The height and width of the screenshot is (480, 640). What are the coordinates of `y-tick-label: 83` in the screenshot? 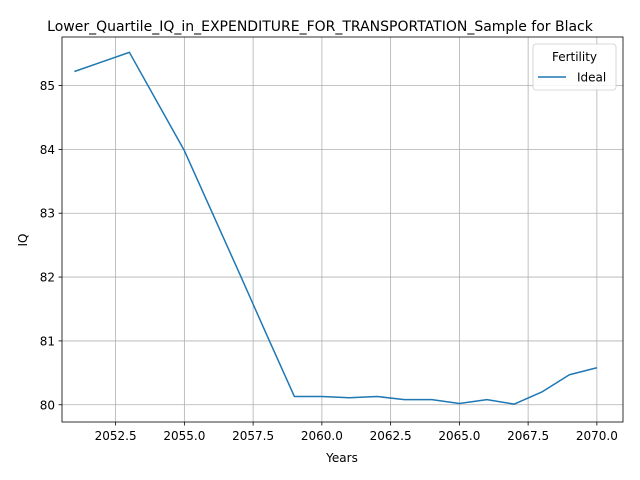 It's located at (47, 214).